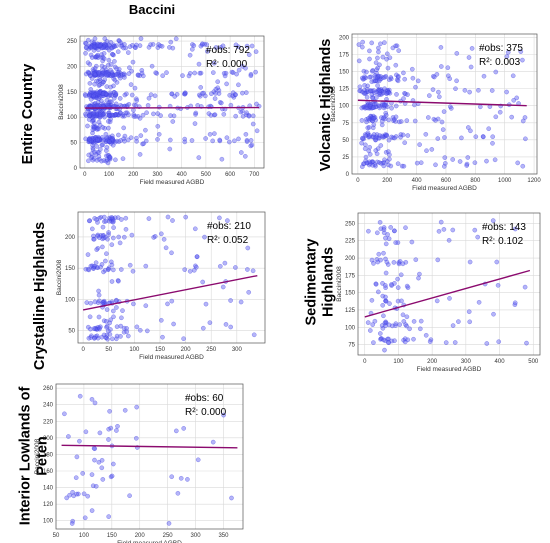 This screenshot has width=550, height=543. Describe the element at coordinates (442, 104) in the screenshot. I see `scatter-points` at that location.